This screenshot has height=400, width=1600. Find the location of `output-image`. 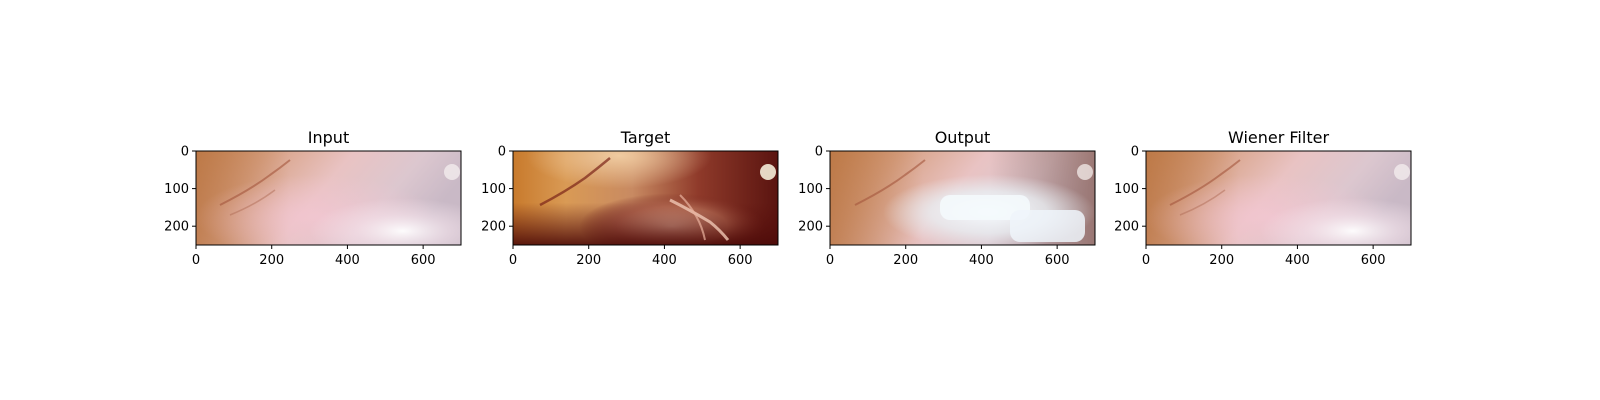

output-image is located at coordinates (962, 198).